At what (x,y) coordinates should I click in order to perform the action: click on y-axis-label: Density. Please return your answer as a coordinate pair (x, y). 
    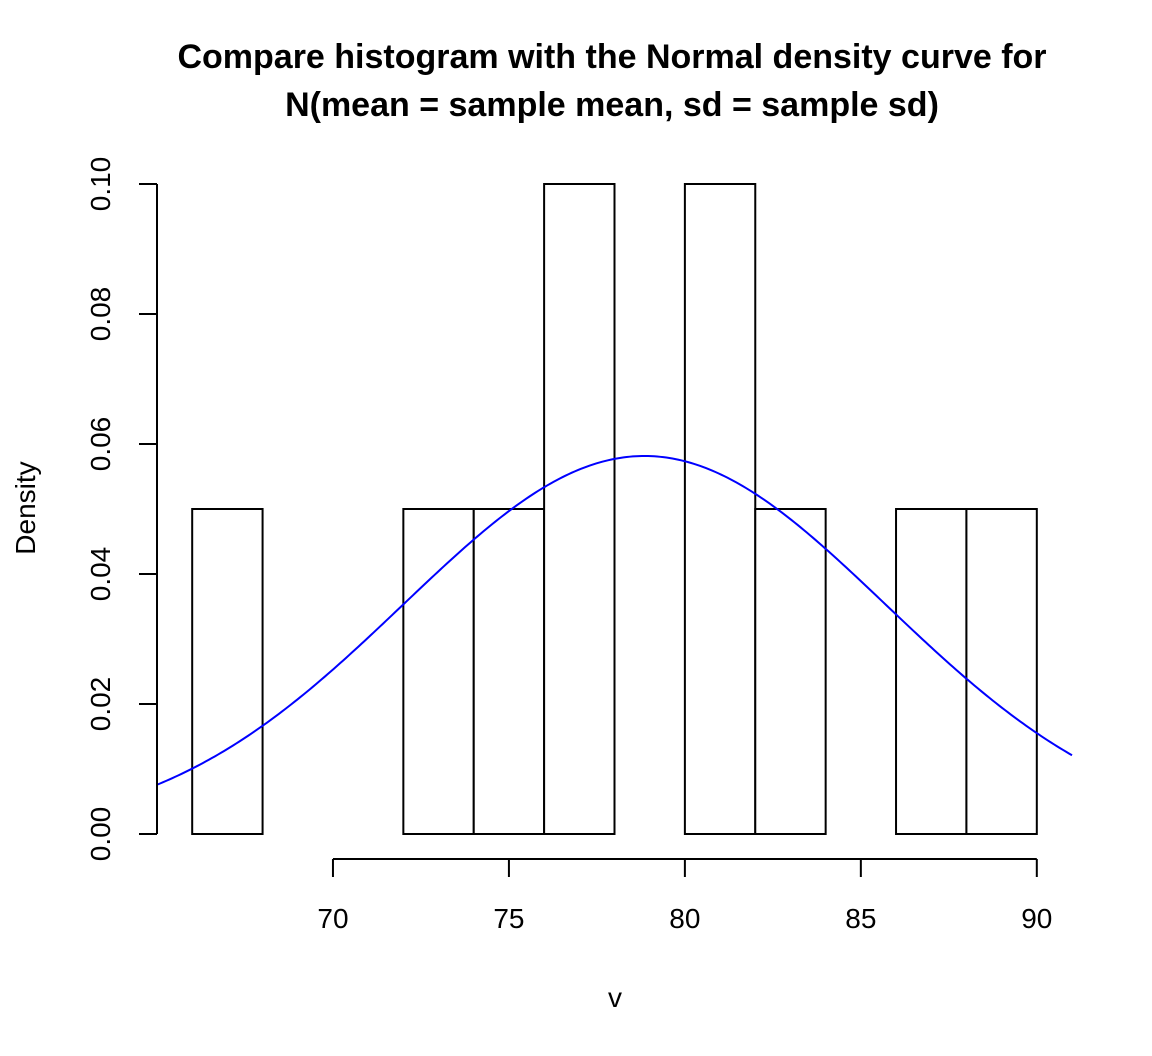
    Looking at the image, I should click on (25, 507).